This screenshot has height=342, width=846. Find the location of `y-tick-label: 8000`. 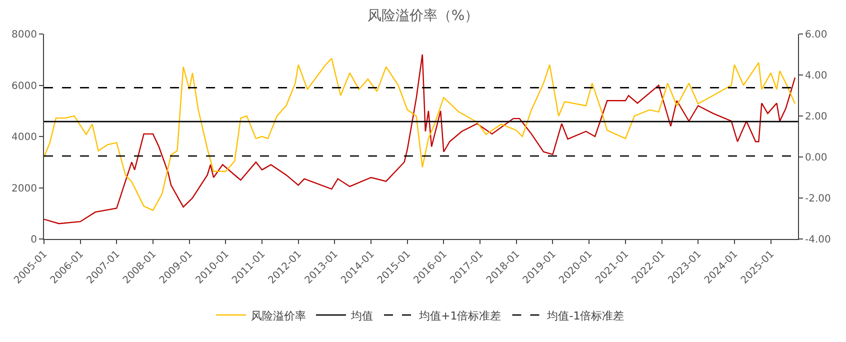

y-tick-label: 8000 is located at coordinates (24, 35).